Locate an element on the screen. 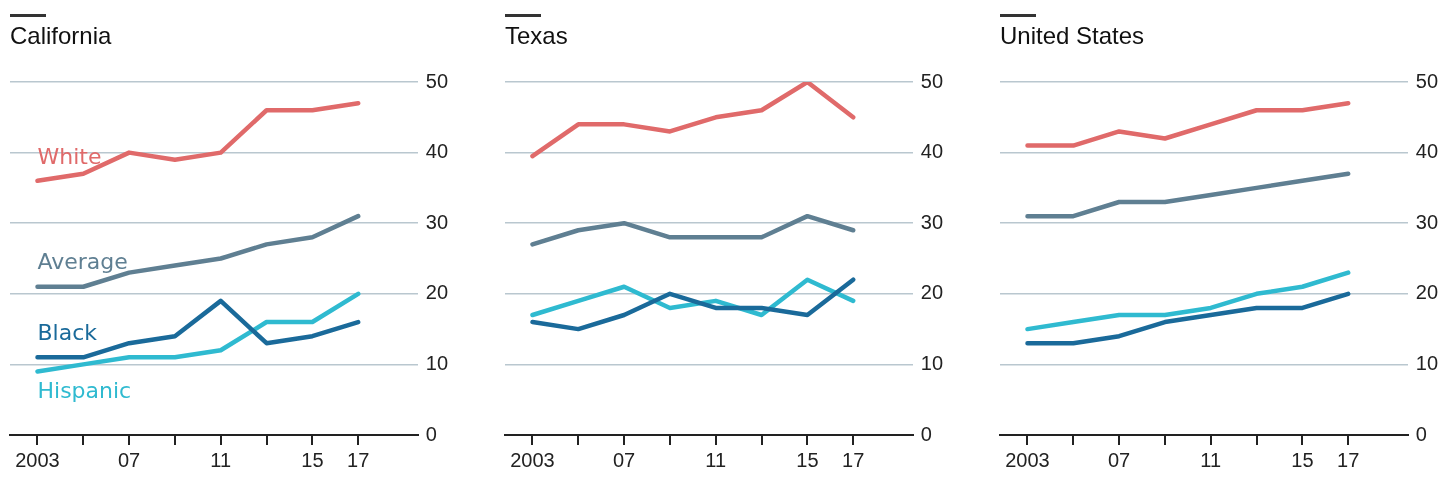  series-label: Average is located at coordinates (82, 262).